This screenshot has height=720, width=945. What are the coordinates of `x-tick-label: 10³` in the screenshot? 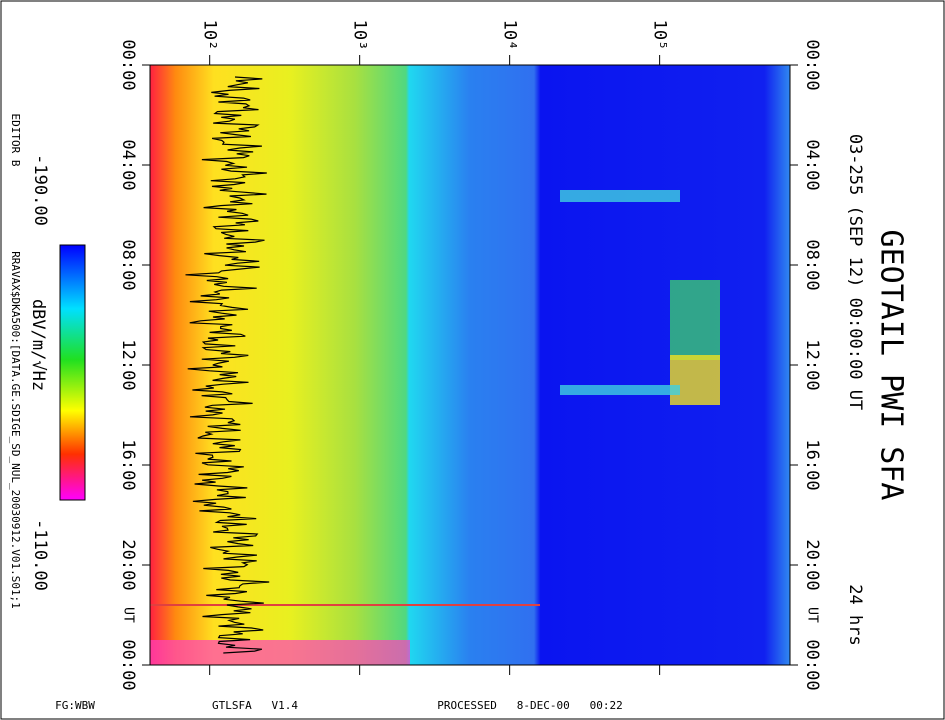 It's located at (360, 35).